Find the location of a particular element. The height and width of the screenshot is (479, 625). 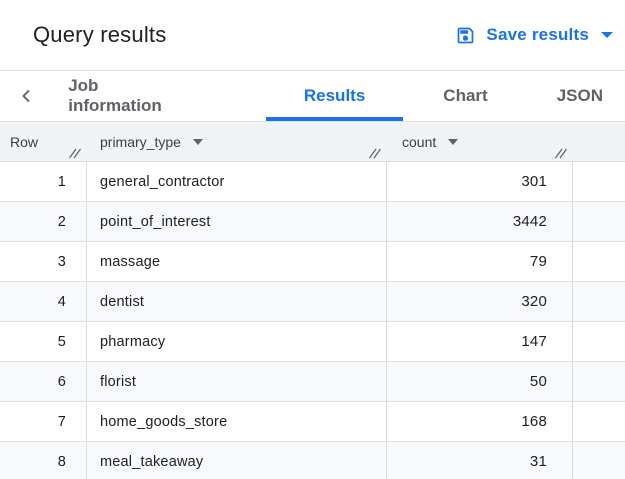

table-row: 5 pharmacy 147 is located at coordinates (312, 342).